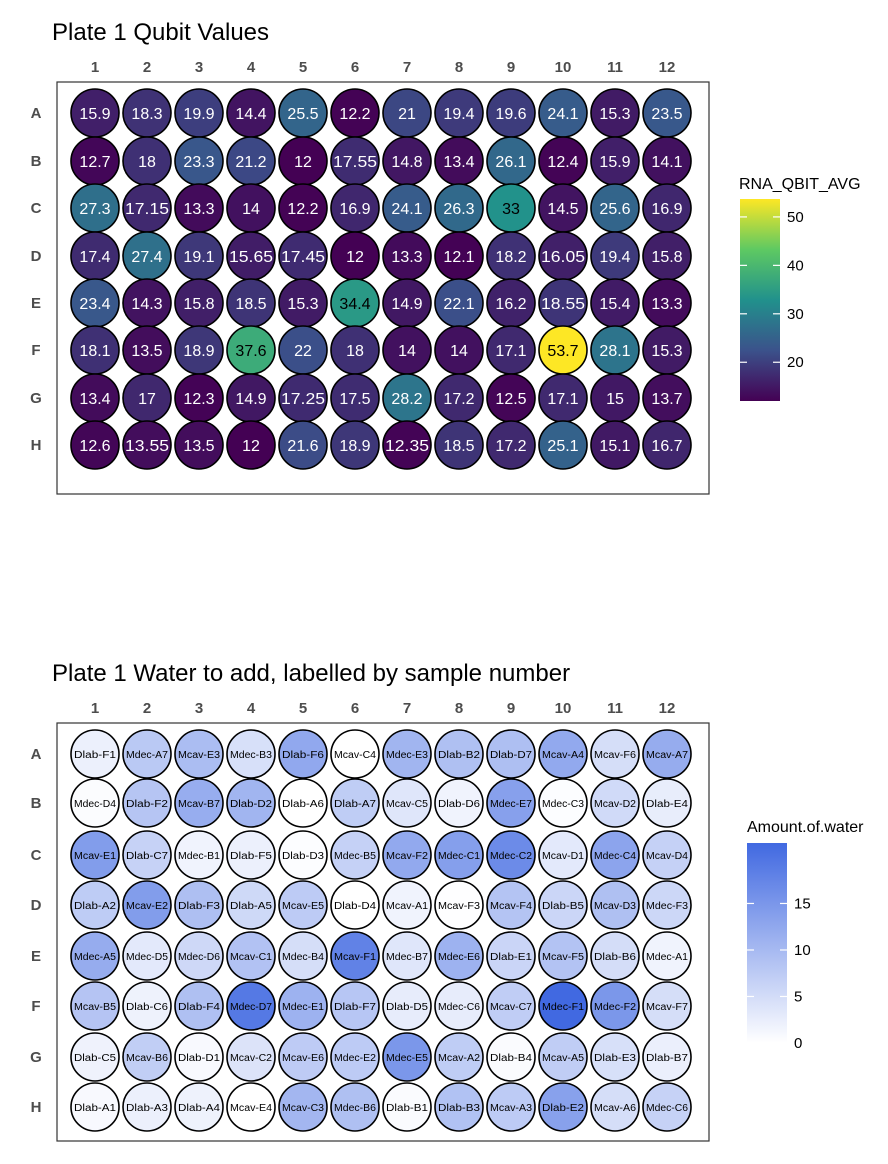 This screenshot has width=888, height=1164. What do you see at coordinates (458, 162) in the screenshot?
I see `qubit-well-label: 13.4` at bounding box center [458, 162].